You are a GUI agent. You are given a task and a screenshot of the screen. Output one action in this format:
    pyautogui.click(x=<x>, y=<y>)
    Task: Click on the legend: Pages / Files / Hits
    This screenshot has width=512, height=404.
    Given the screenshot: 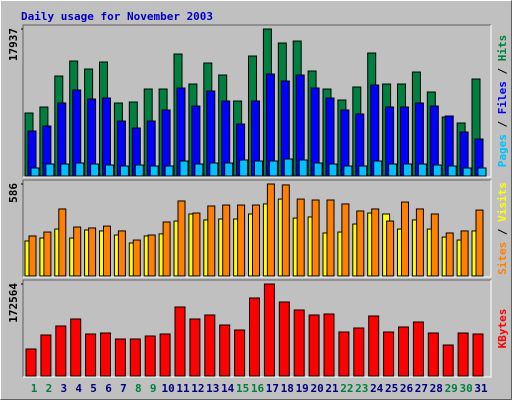 What is the action you would take?
    pyautogui.click(x=502, y=101)
    